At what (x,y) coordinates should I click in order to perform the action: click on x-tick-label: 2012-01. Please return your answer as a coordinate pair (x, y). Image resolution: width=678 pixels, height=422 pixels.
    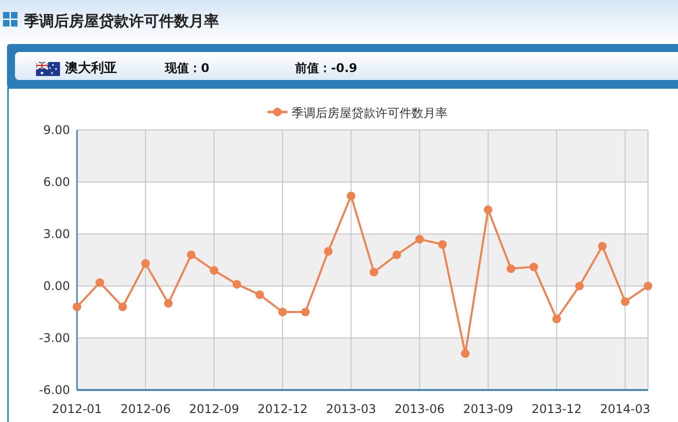
    Looking at the image, I should click on (77, 409).